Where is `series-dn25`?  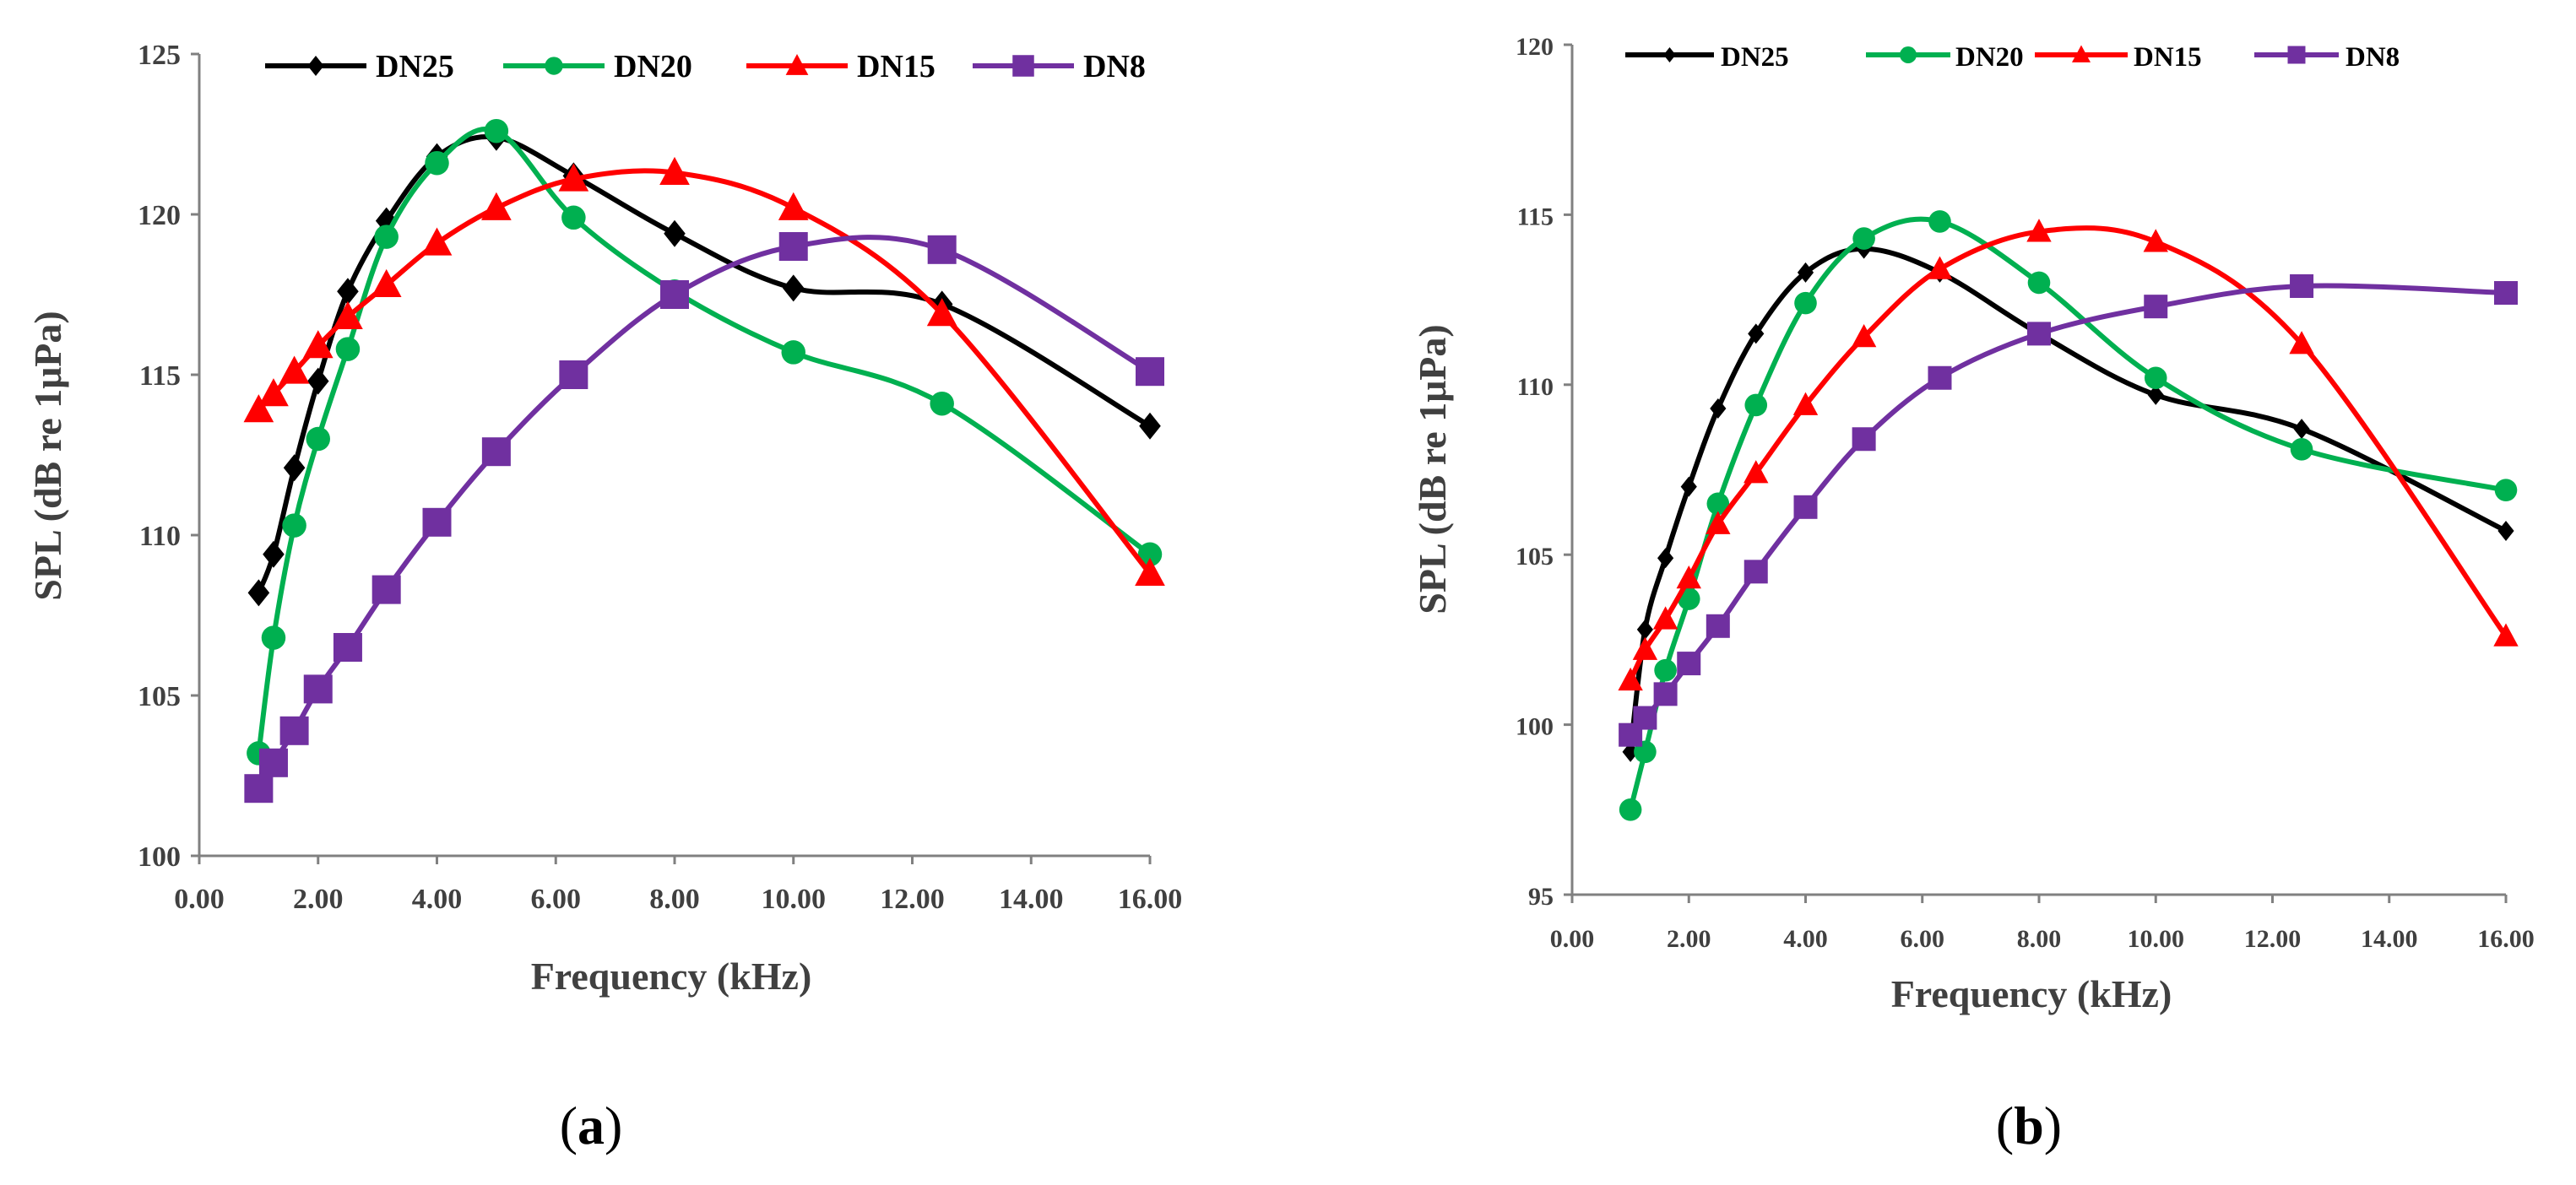
series-dn25 is located at coordinates (704, 365).